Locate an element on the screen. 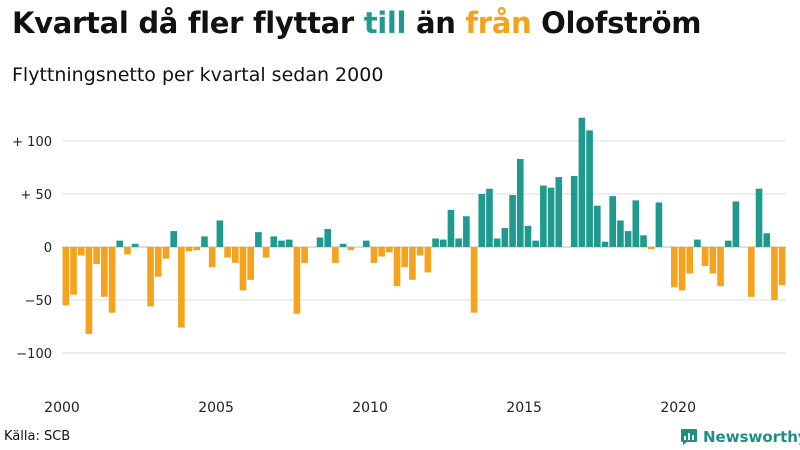 This screenshot has width=800, height=450. bar-2012-q3 is located at coordinates (451, 228).